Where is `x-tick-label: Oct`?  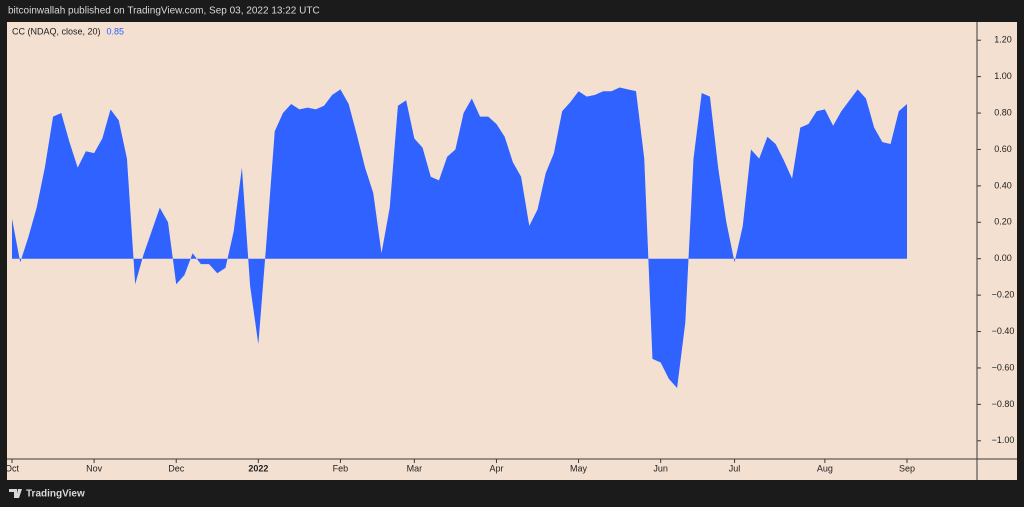 x-tick-label: Oct is located at coordinates (12, 468).